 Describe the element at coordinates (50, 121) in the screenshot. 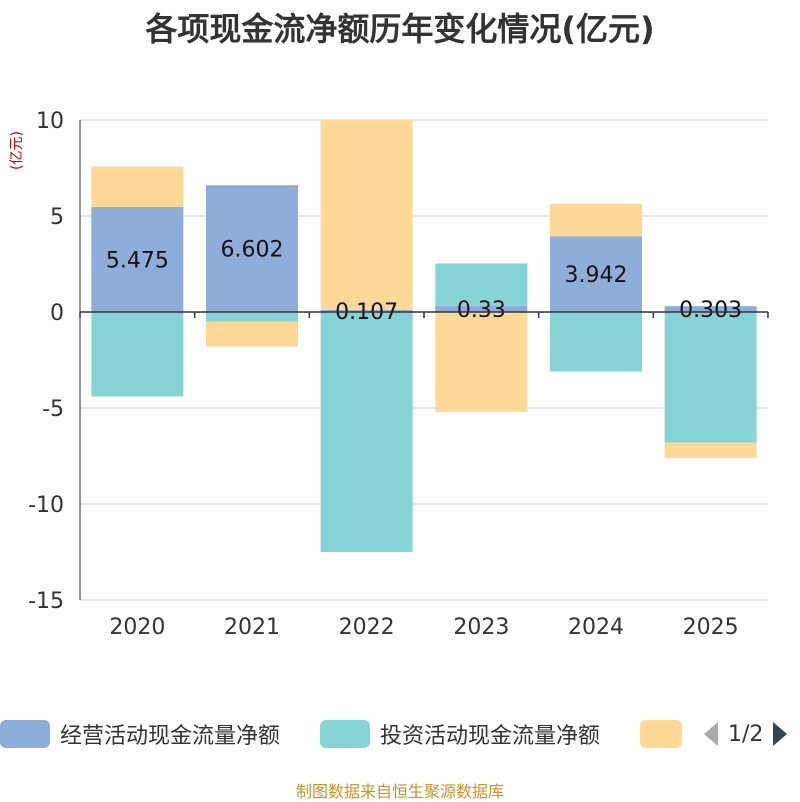

I see `y-tick-label: 10` at that location.